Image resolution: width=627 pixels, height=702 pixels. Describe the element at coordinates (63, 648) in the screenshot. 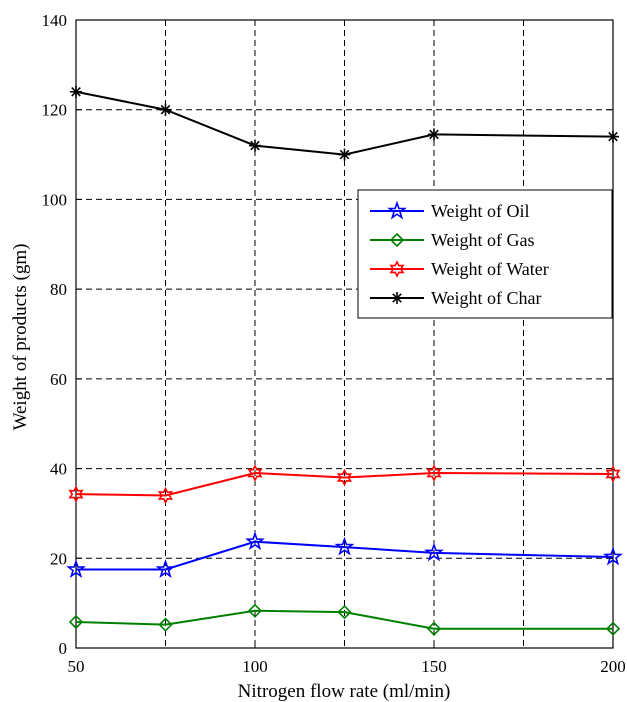

I see `y-tick-label: 0` at that location.